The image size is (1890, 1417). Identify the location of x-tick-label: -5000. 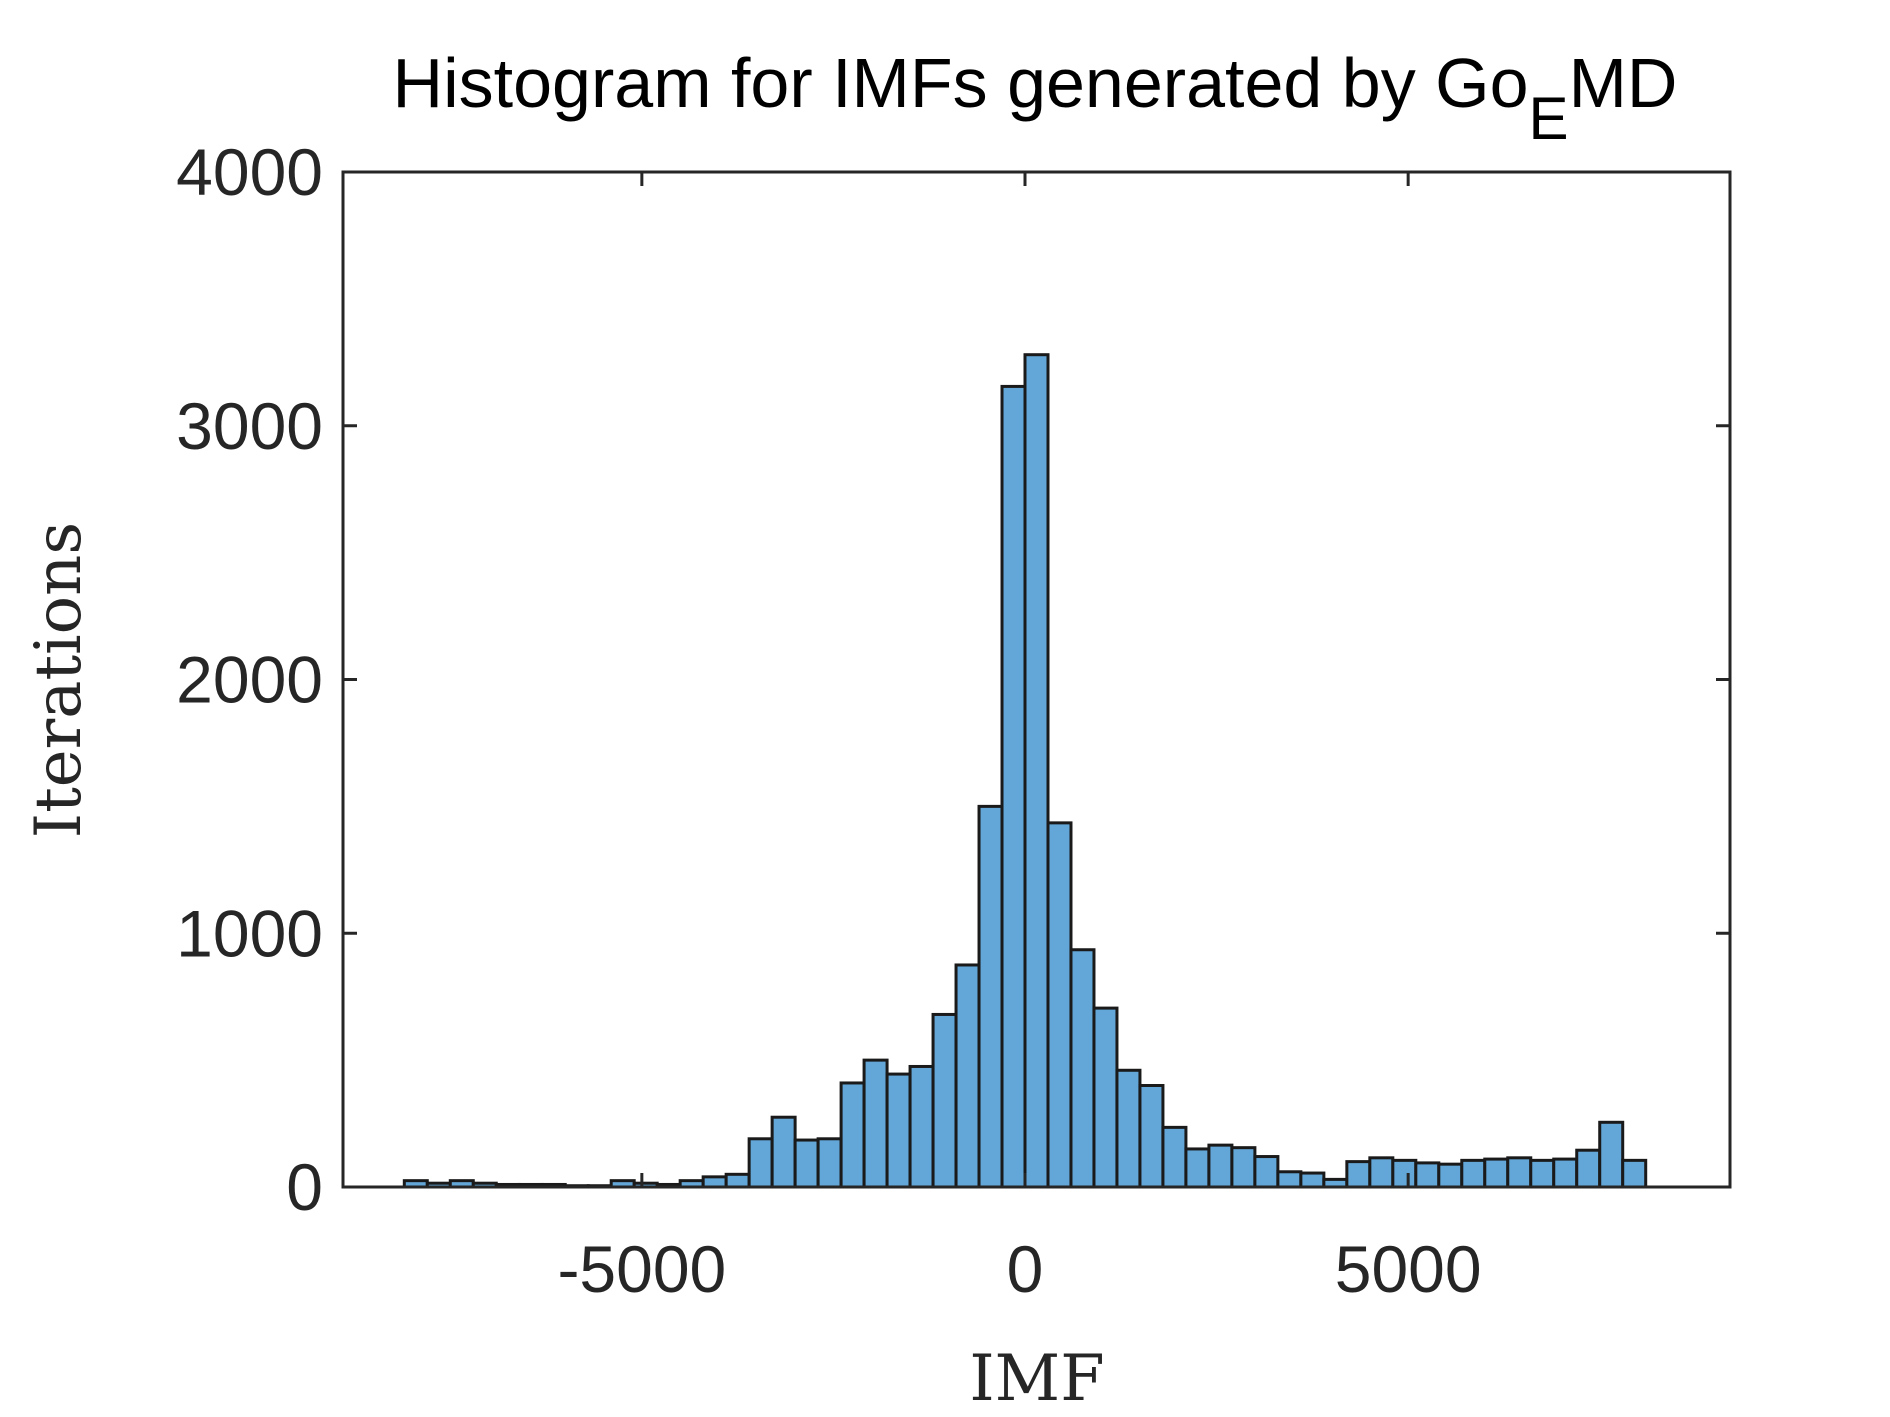
(641, 1269).